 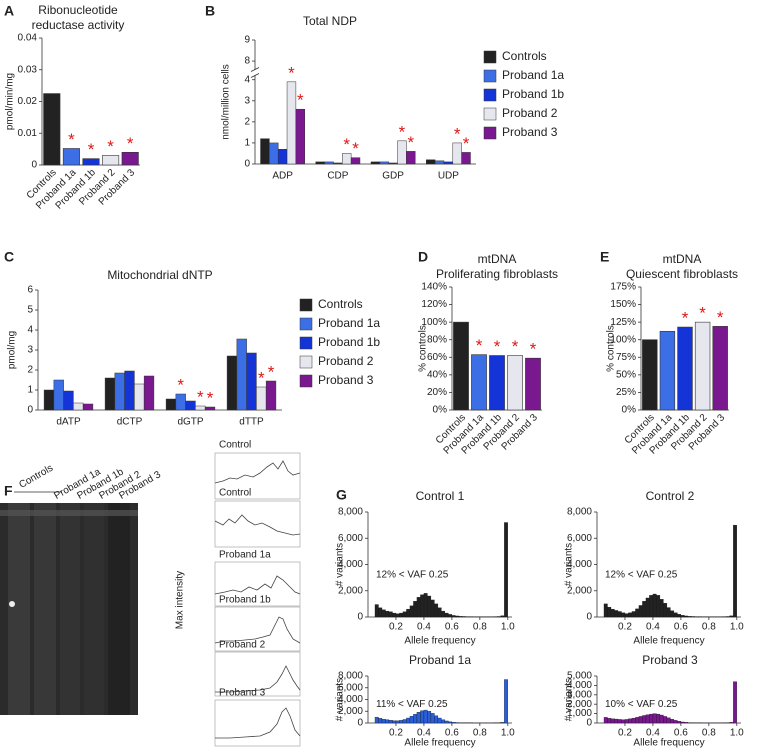 I want to click on y-tick-label: 0.04, so click(x=28, y=38).